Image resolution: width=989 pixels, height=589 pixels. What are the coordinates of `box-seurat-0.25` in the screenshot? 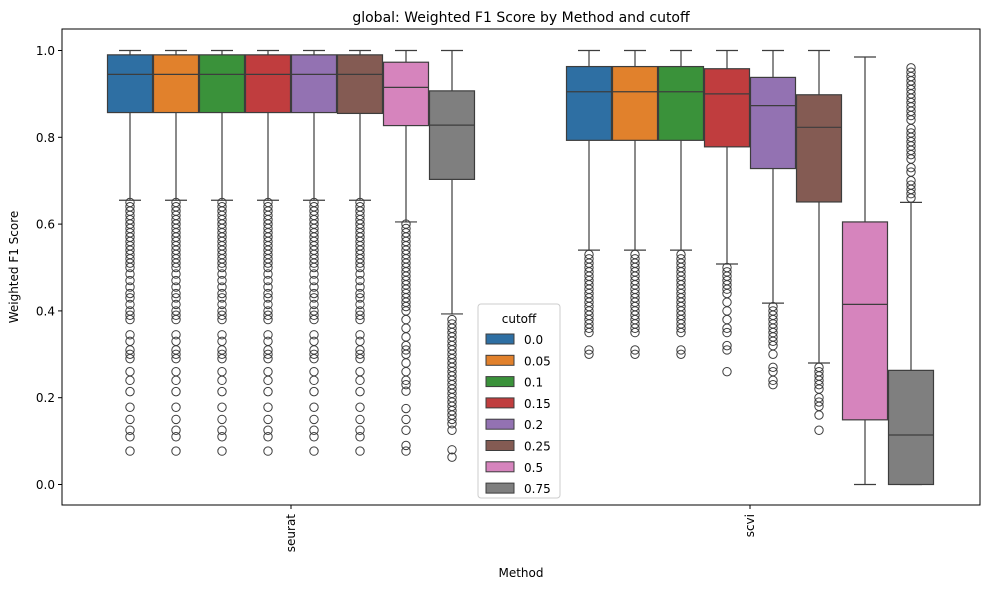 It's located at (360, 252).